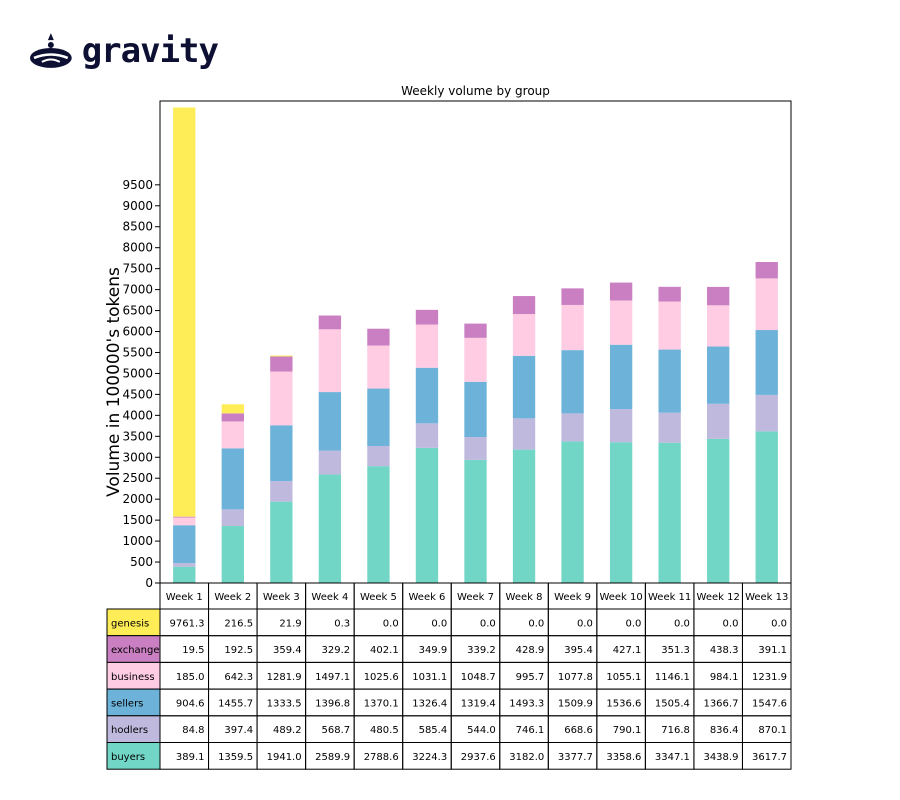 The height and width of the screenshot is (800, 900). Describe the element at coordinates (193, 730) in the screenshot. I see `table-cell-value: 84.8` at that location.